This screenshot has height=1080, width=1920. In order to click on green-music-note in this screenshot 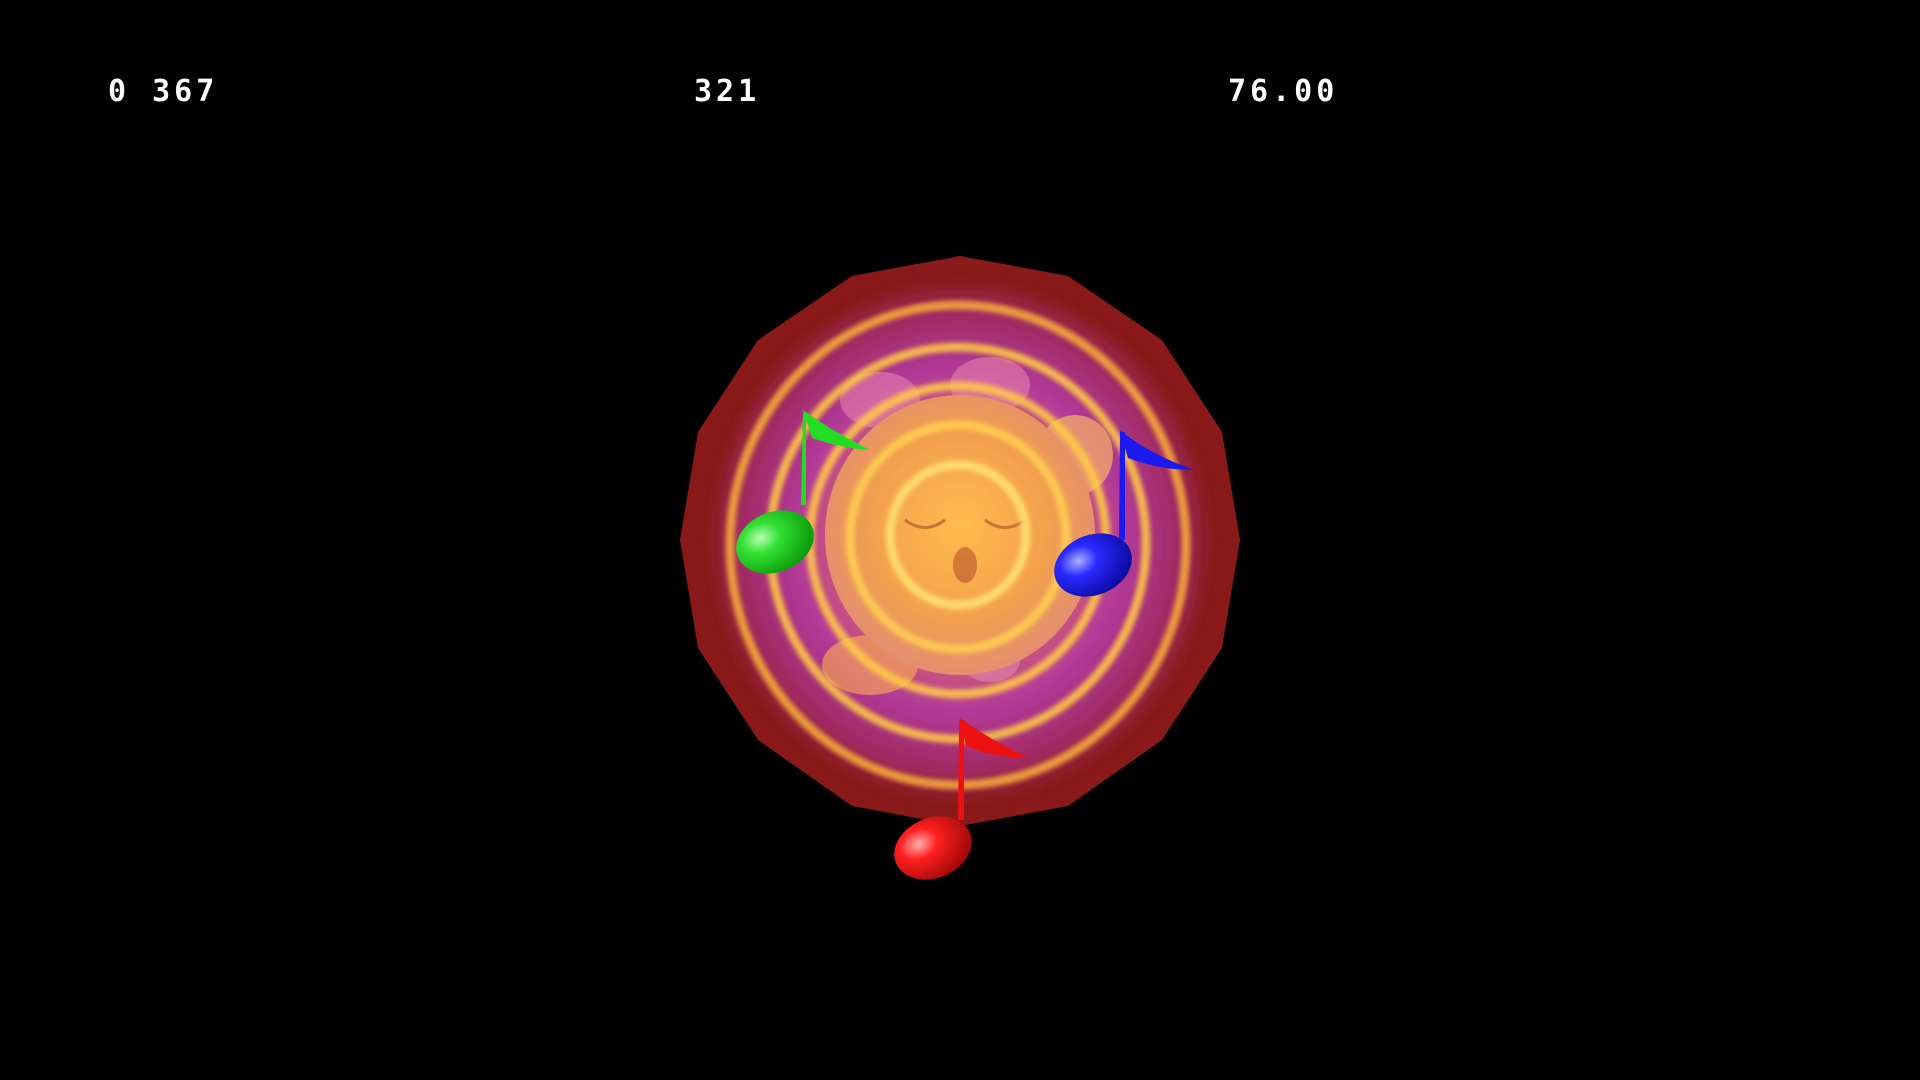, I will do `click(803, 492)`.